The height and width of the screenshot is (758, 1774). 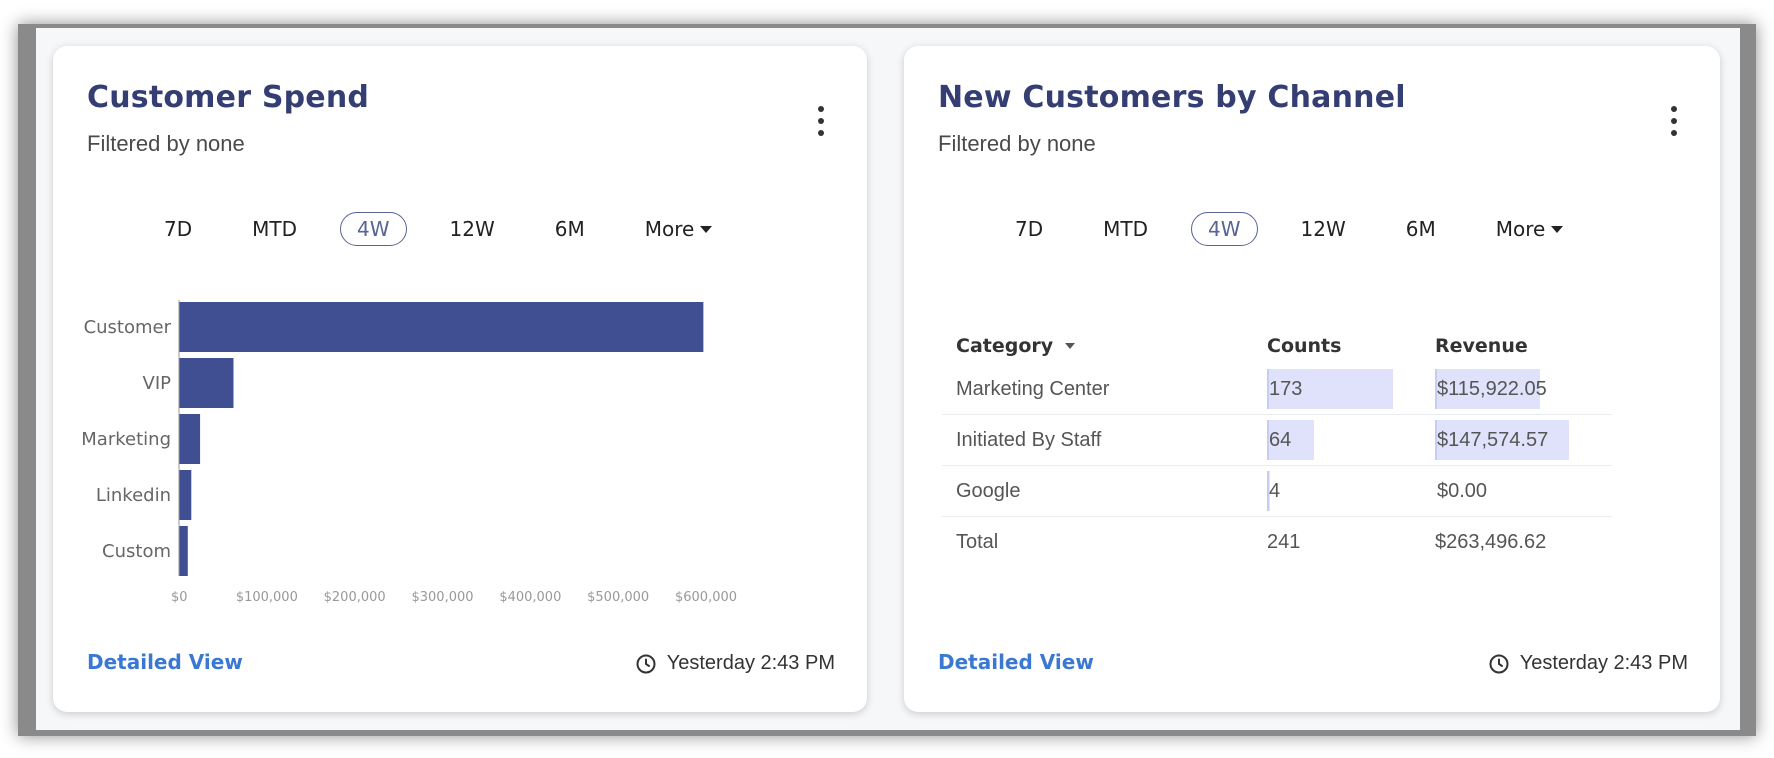 What do you see at coordinates (618, 597) in the screenshot?
I see `x-tick-label: $500,000` at bounding box center [618, 597].